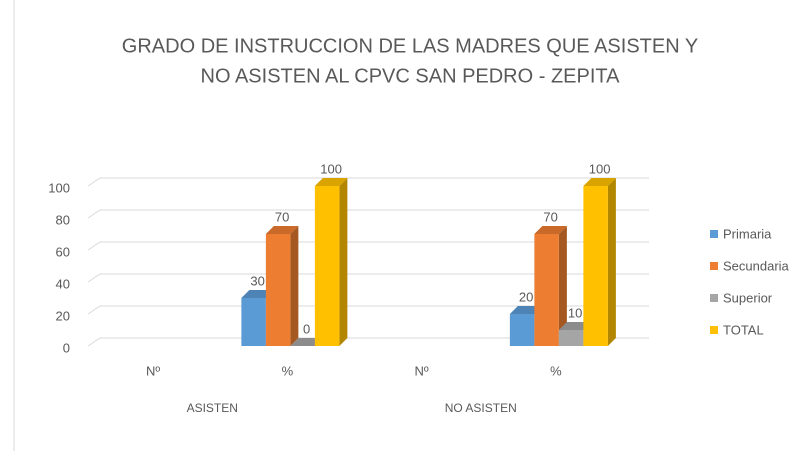 This screenshot has width=797, height=451. What do you see at coordinates (756, 265) in the screenshot?
I see `legend-label: Secundaria` at bounding box center [756, 265].